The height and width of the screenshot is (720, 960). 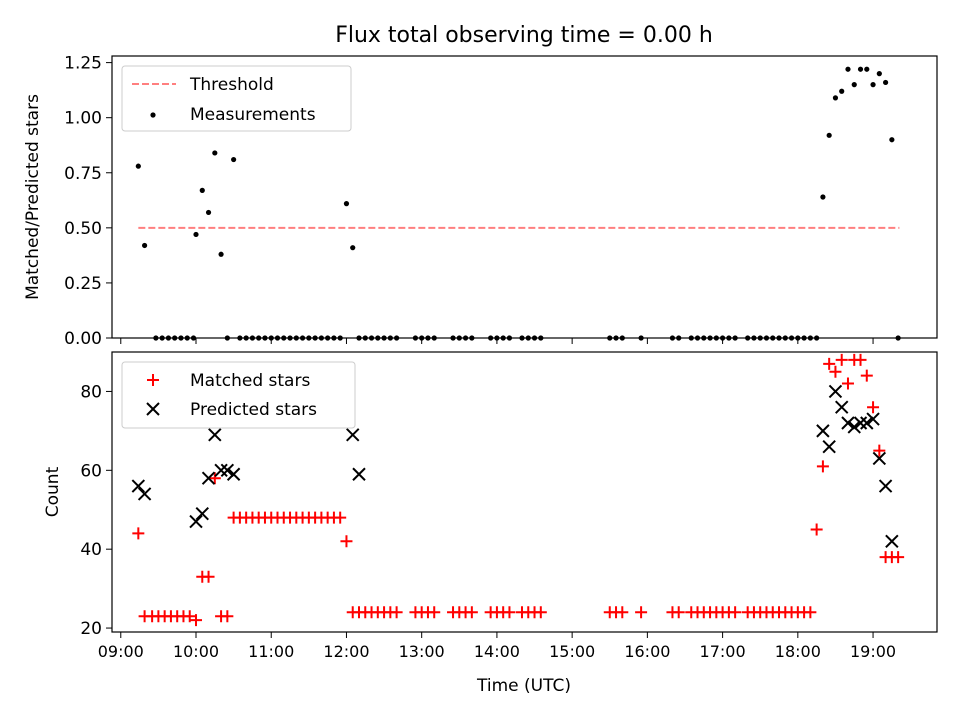 I want to click on bottom-x-tick-label: 13:00, so click(x=422, y=651).